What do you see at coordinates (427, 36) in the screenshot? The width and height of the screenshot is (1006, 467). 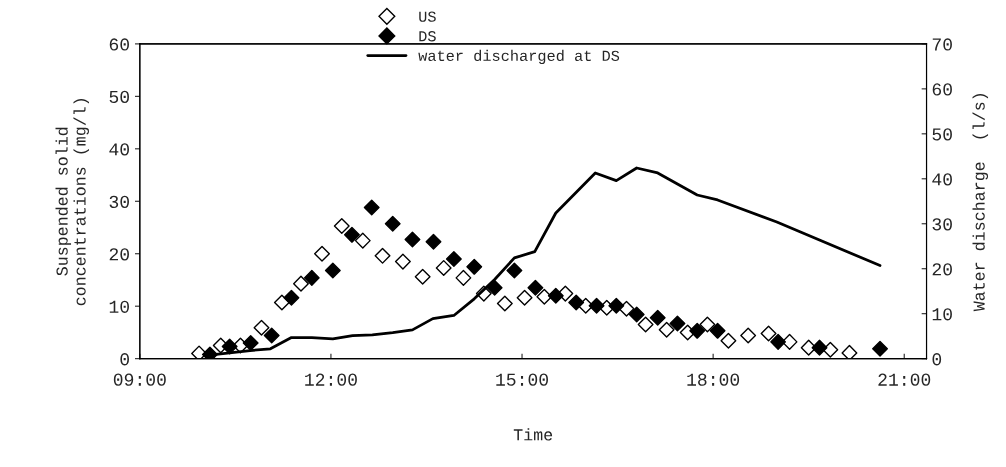 I see `legend-label: DS` at bounding box center [427, 36].